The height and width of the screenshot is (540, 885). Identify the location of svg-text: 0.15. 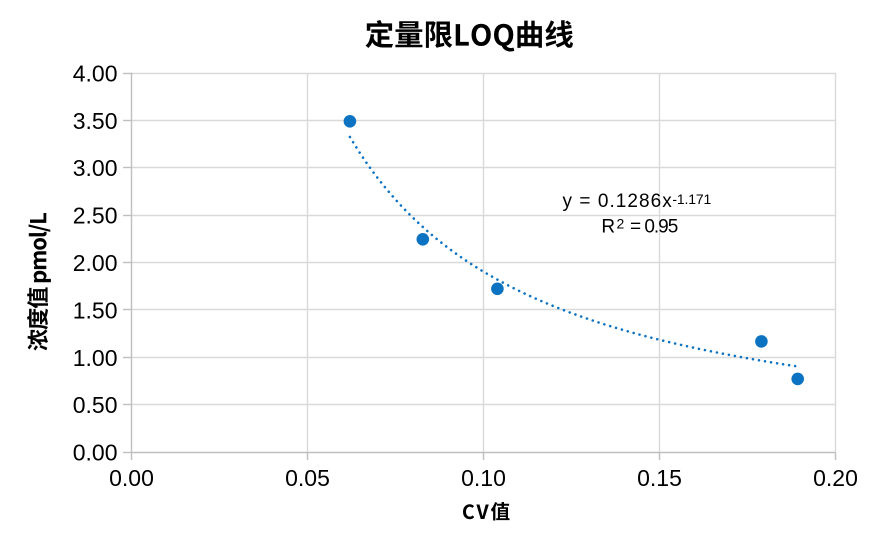
(659, 478).